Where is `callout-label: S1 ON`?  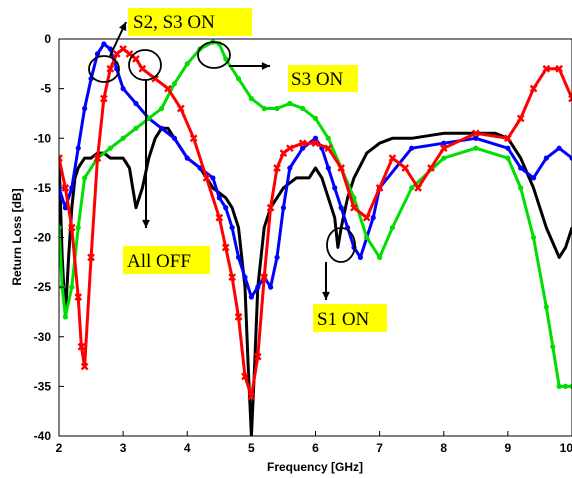
callout-label: S1 ON is located at coordinates (343, 319).